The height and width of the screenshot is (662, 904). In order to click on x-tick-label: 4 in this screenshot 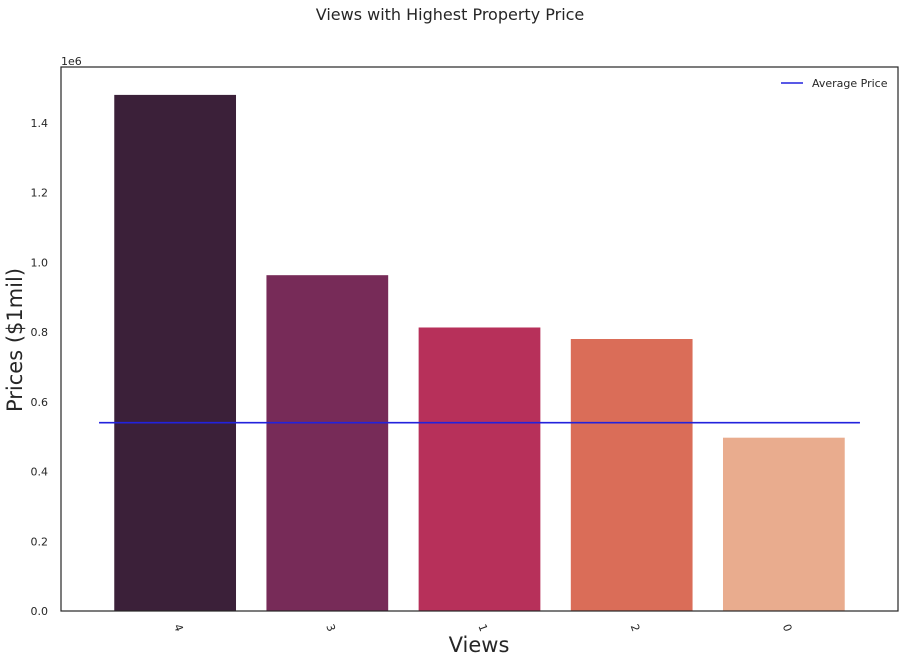, I will do `click(178, 627)`.